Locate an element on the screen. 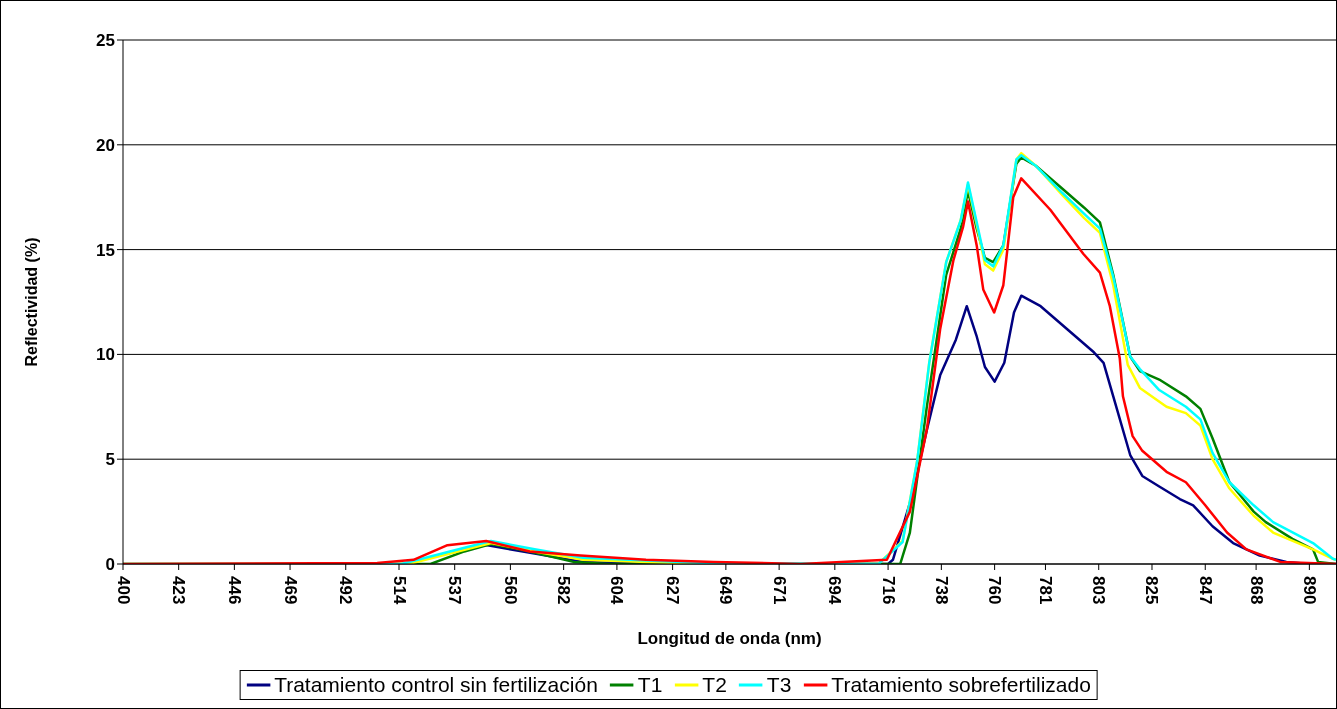 The width and height of the screenshot is (1337, 709). x-tick-label: 760 is located at coordinates (995, 590).